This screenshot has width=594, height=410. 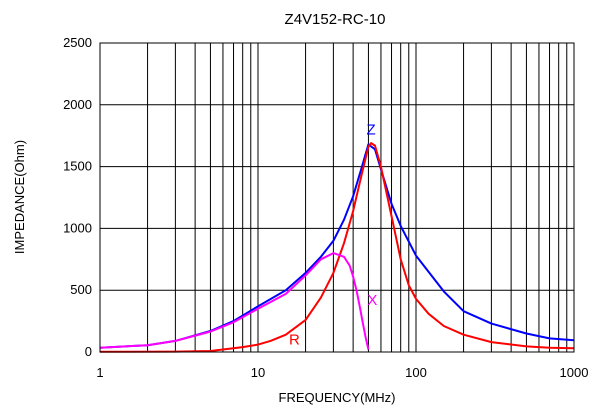 I want to click on x-axis-label: FREQUENCY(MHz), so click(x=337, y=397).